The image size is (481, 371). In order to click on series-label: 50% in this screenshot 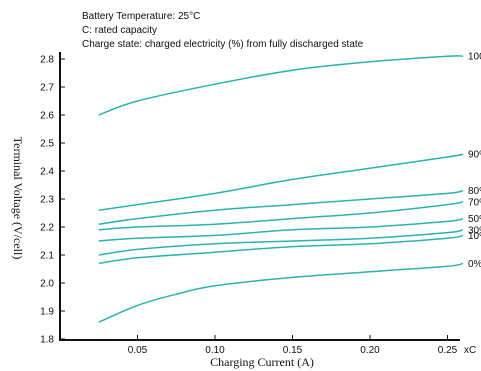, I will do `click(474, 219)`.